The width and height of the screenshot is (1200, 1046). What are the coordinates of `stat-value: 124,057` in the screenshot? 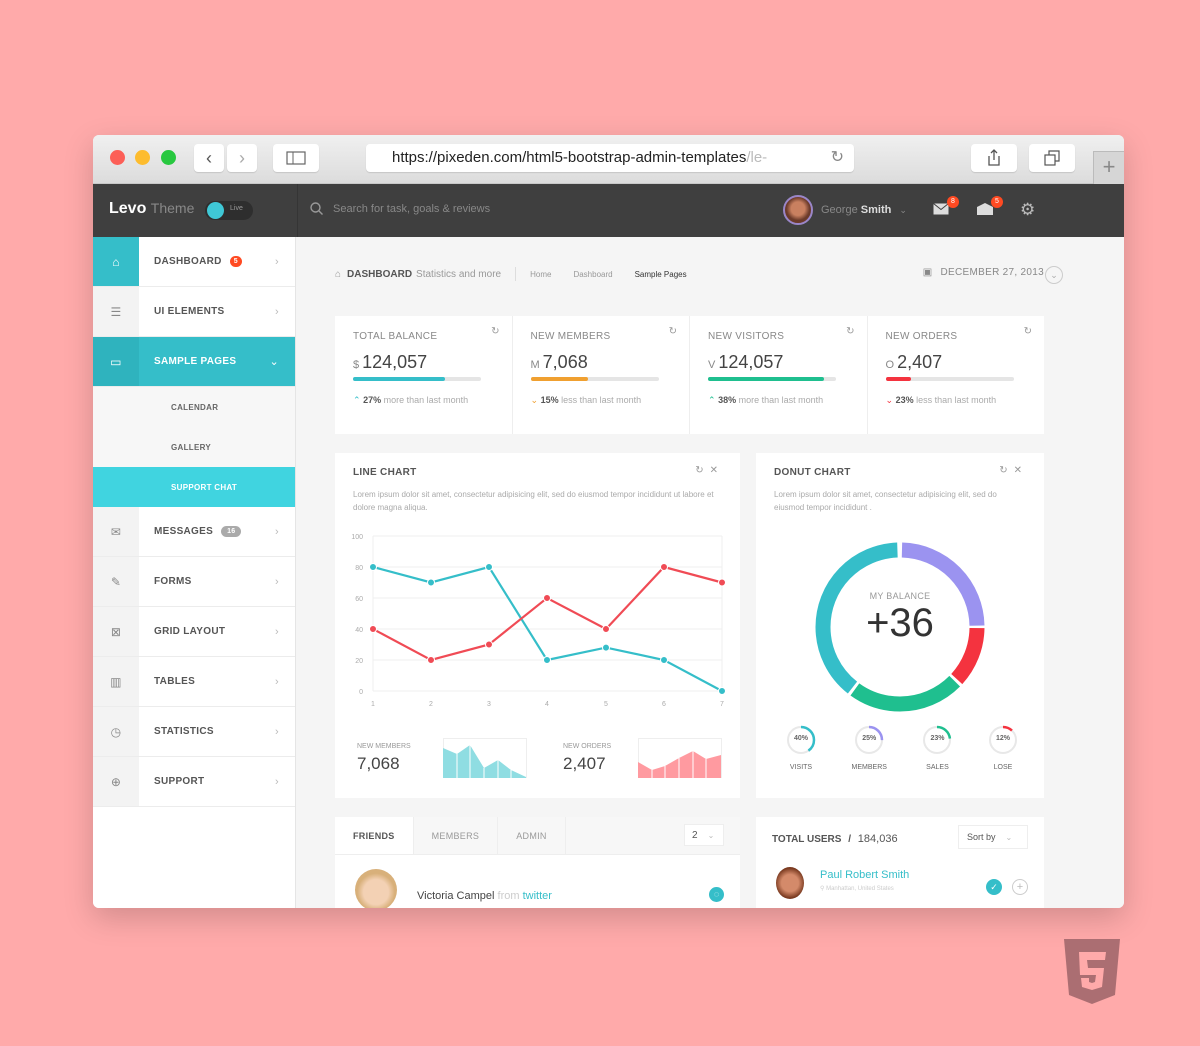 It's located at (751, 362).